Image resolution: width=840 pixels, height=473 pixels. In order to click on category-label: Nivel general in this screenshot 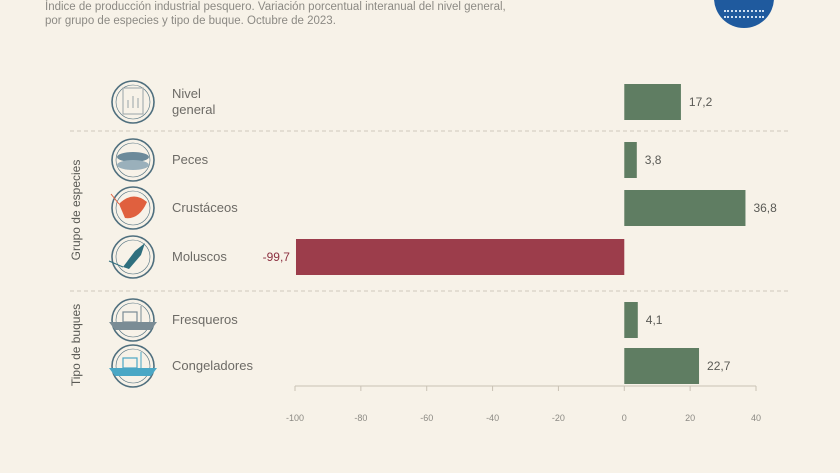, I will do `click(193, 101)`.